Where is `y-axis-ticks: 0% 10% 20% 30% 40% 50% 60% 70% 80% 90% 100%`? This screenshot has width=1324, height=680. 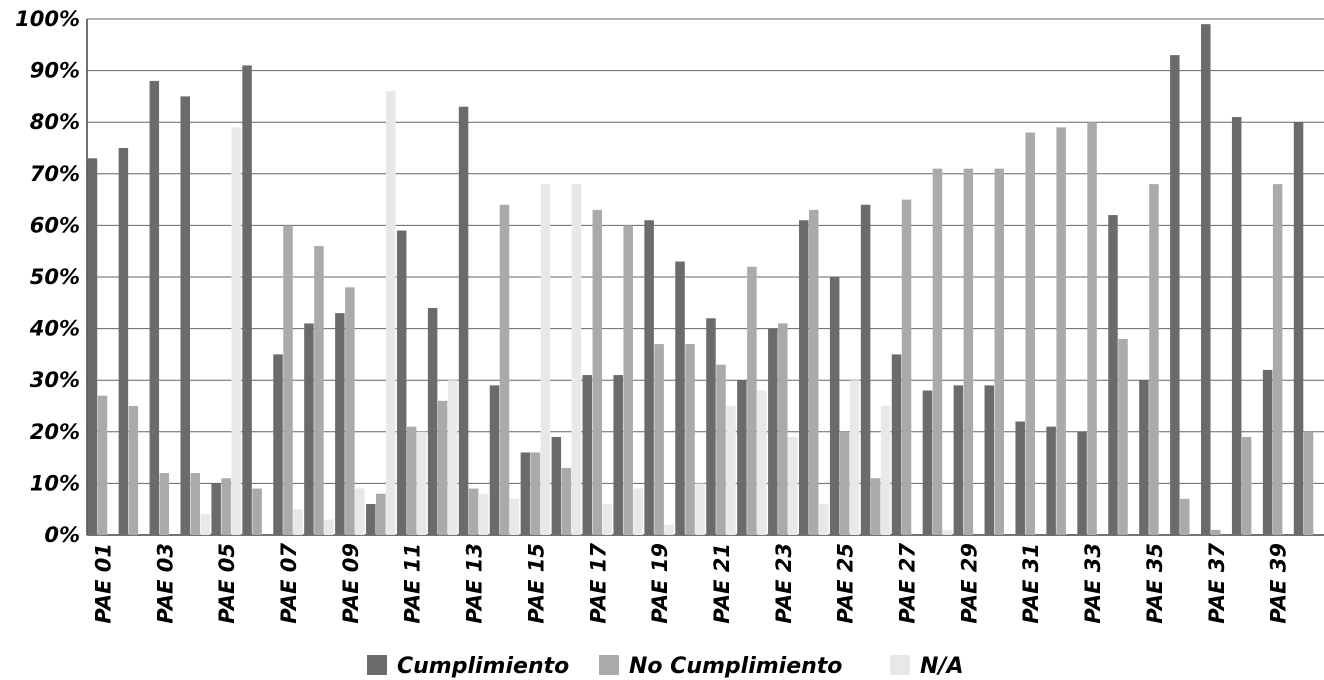
y-axis-ticks: 0% 10% 20% 30% 40% 50% 60% 70% 80% 90% 100% is located at coordinates (47, 277).